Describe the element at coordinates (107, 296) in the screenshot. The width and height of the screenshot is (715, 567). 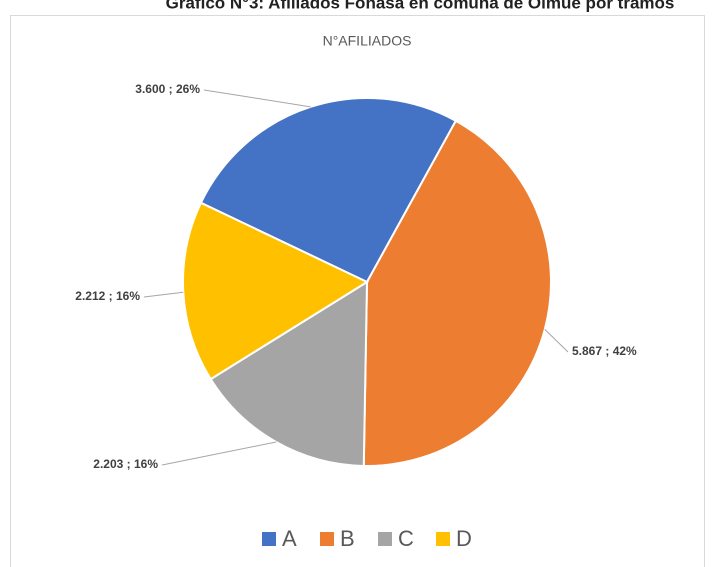
I see `data-label: 2.212 ; 16%` at that location.